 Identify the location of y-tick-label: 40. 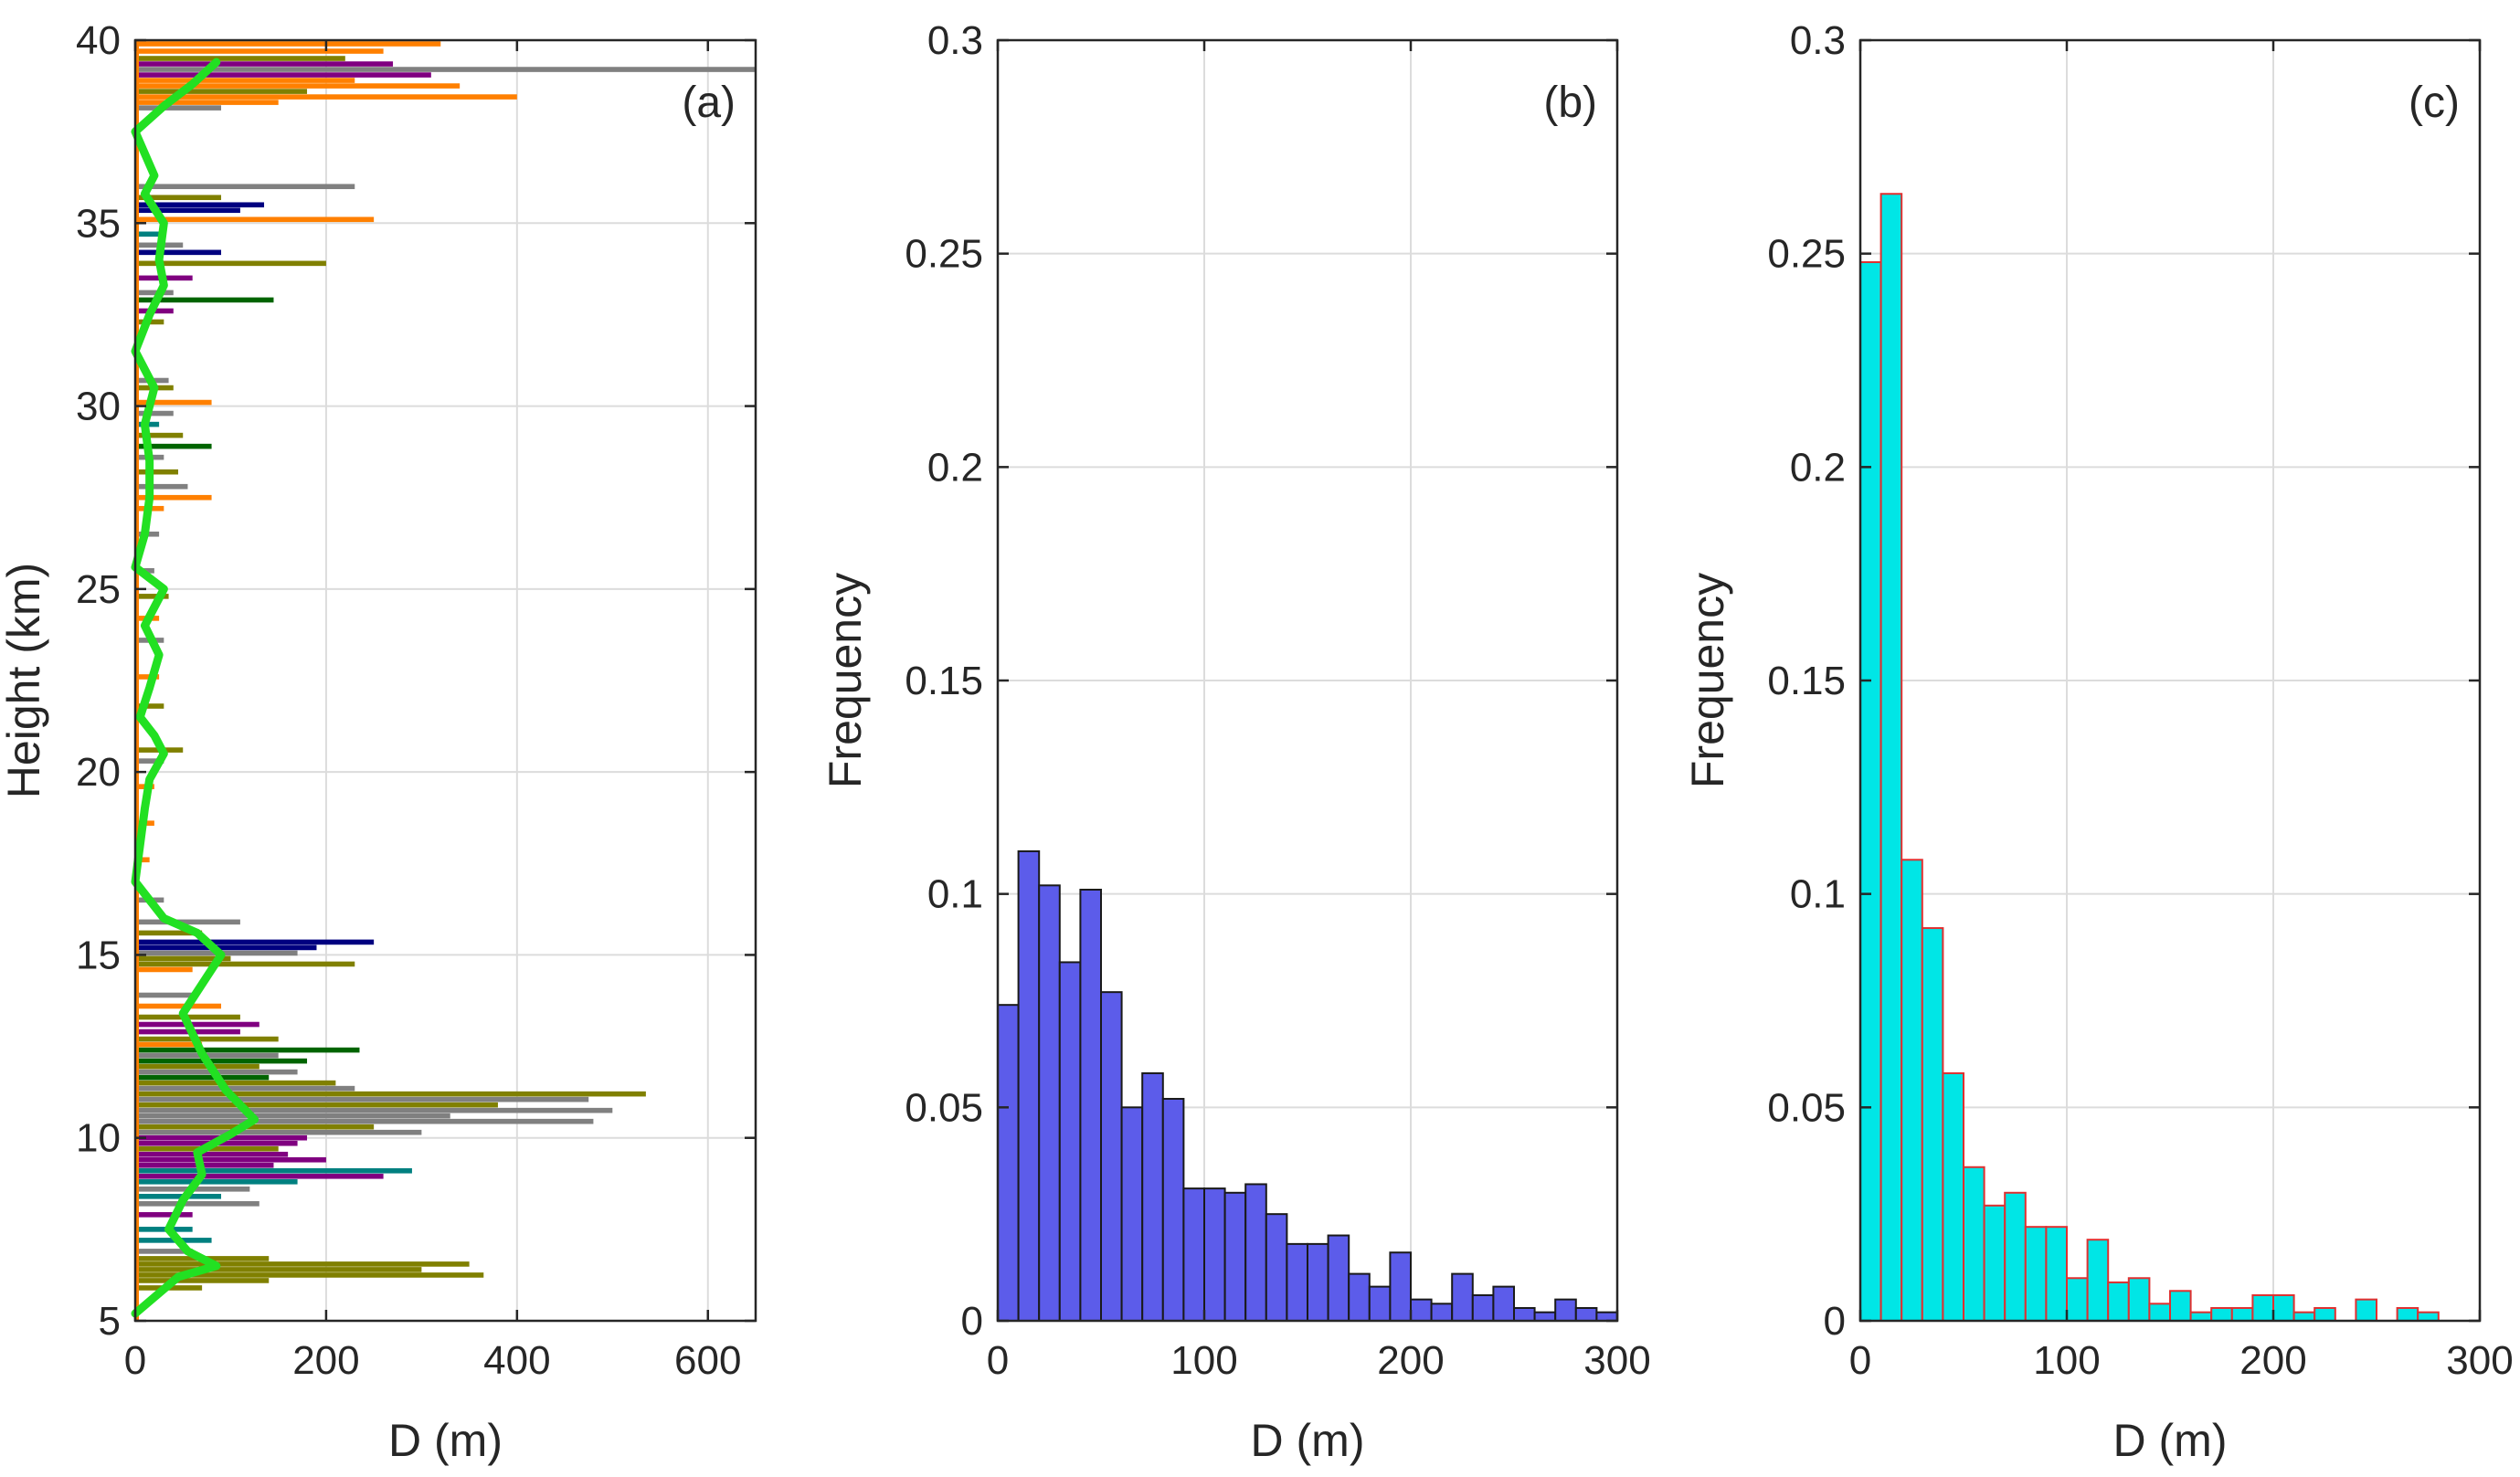
(99, 41).